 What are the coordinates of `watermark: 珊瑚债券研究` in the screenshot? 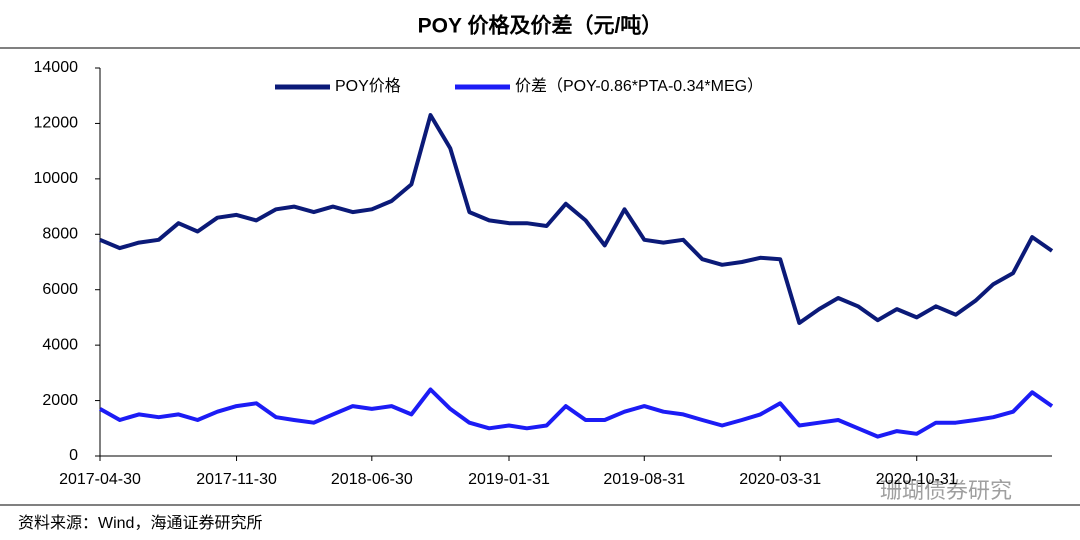 It's located at (946, 490).